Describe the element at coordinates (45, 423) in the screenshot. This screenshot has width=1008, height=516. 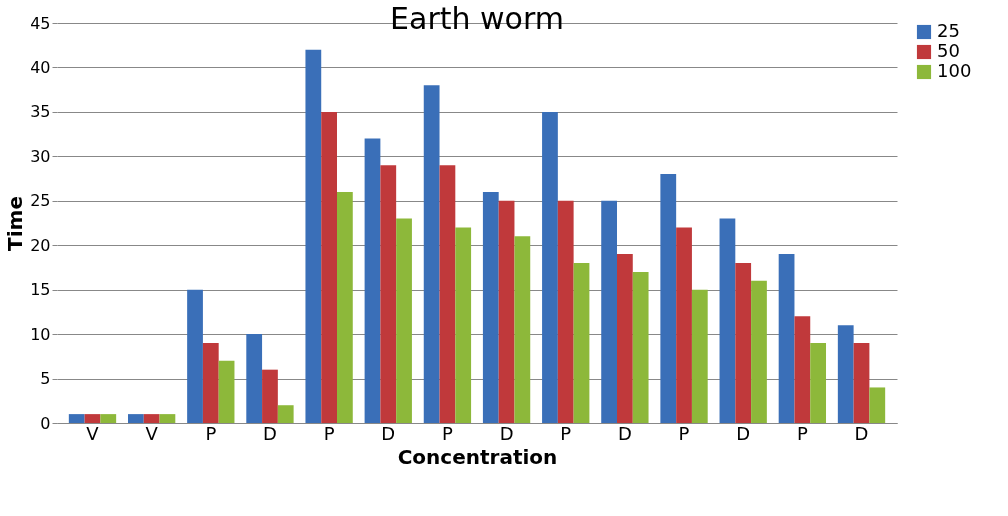
I see `y-tick-label: 0` at that location.